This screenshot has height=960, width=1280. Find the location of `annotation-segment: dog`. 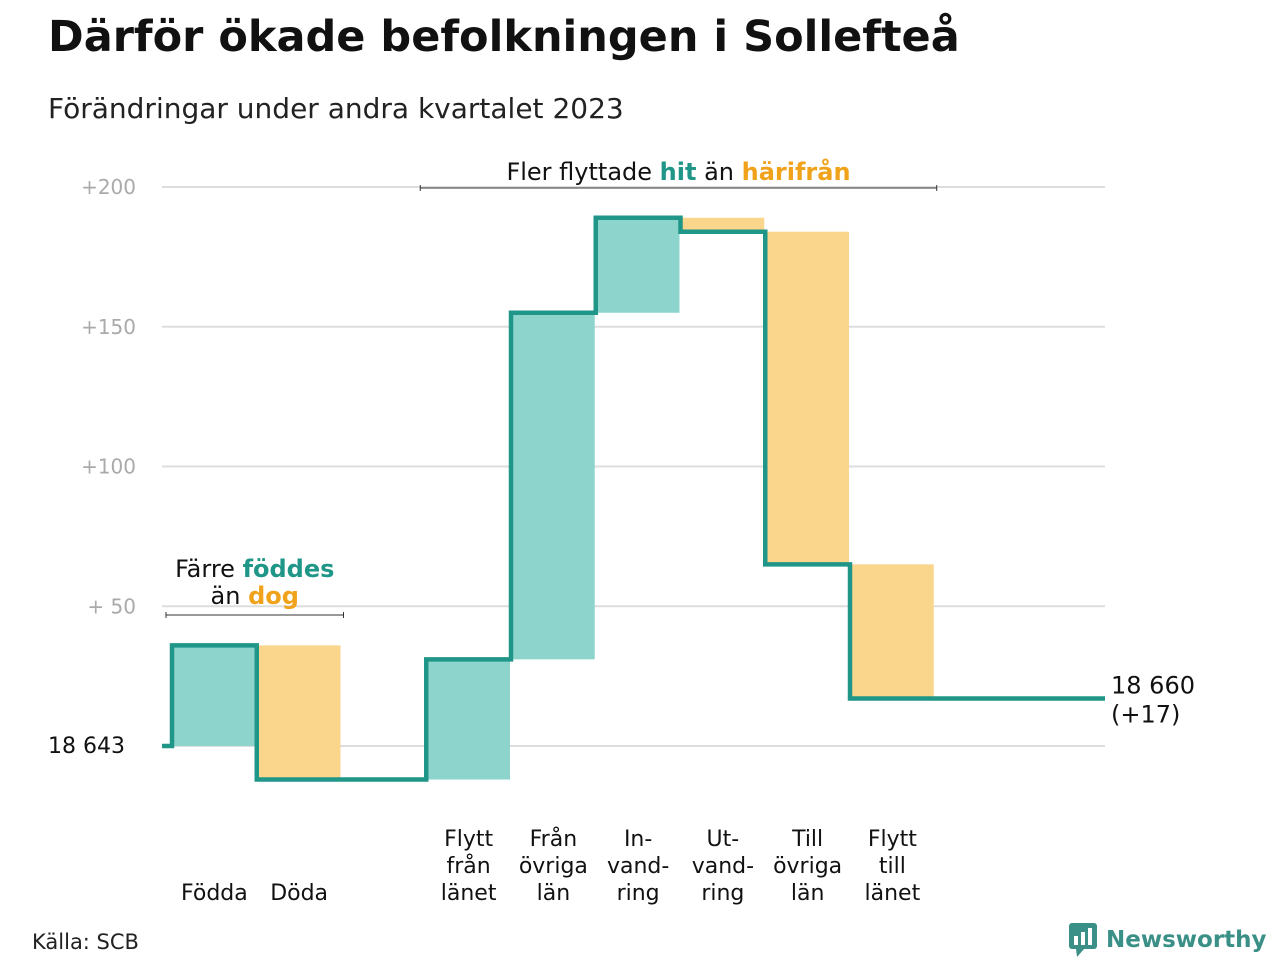

annotation-segment: dog is located at coordinates (273, 596).